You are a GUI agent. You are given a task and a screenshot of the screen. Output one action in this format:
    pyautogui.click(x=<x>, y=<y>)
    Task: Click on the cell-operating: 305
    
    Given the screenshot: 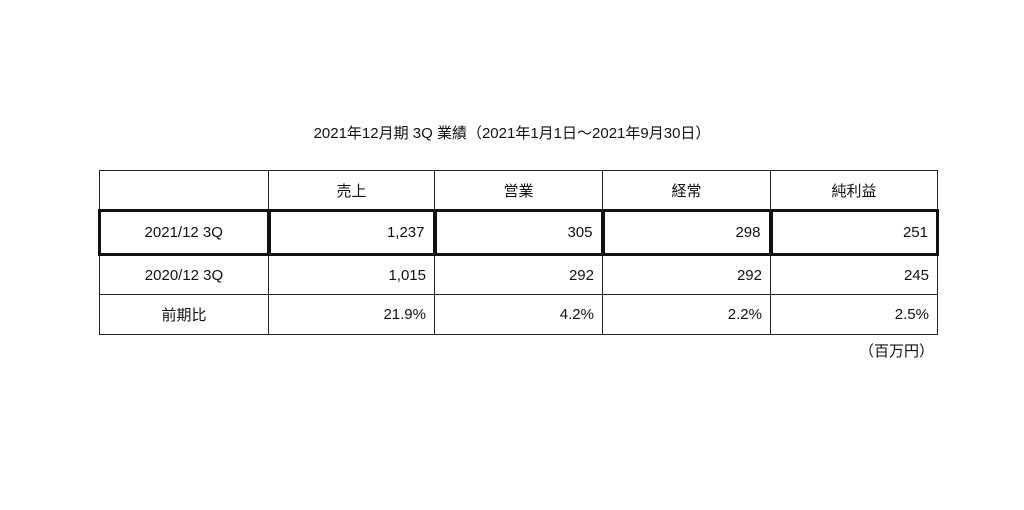 What is the action you would take?
    pyautogui.click(x=518, y=232)
    